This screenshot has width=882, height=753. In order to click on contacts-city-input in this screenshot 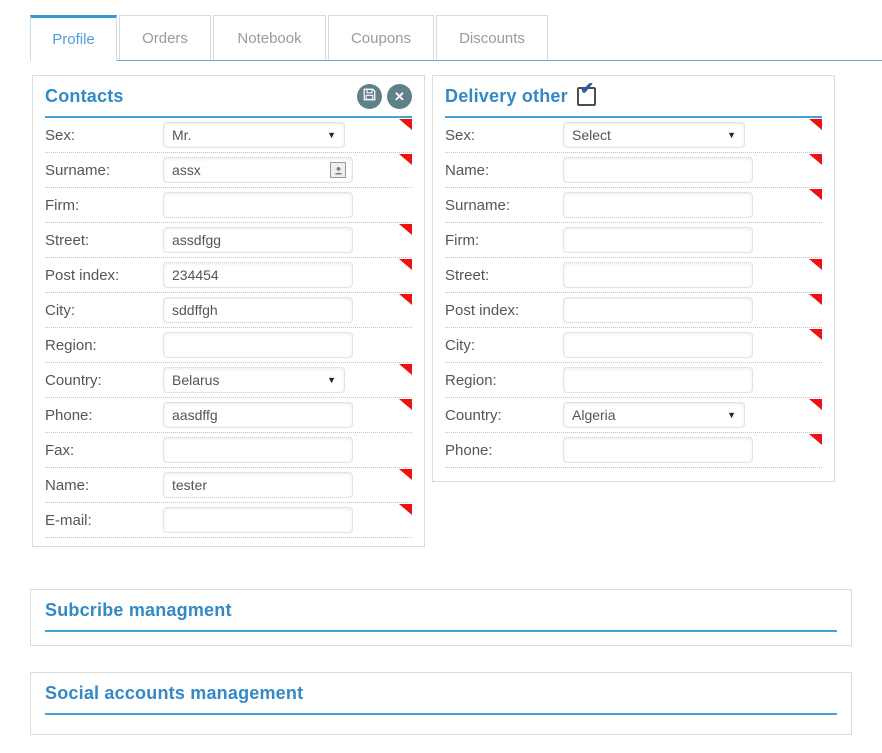, I will do `click(258, 310)`.